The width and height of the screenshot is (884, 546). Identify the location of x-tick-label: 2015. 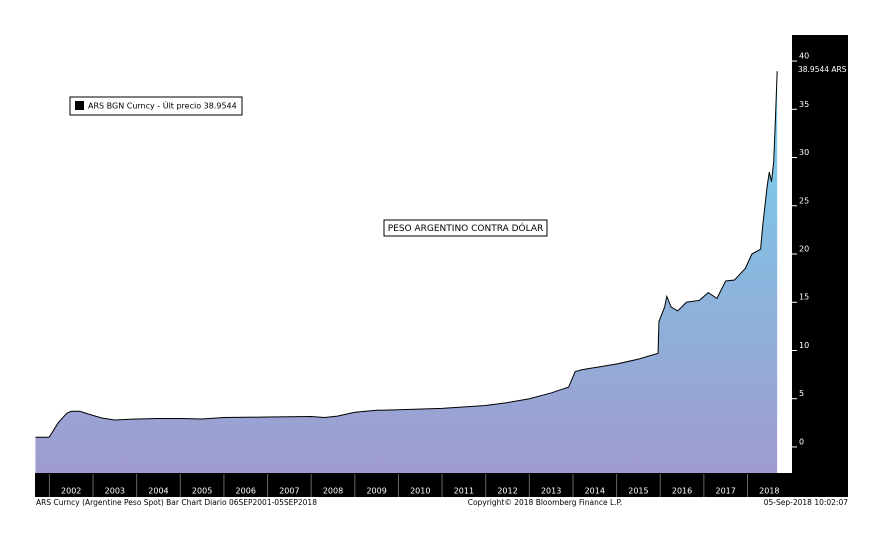
(638, 491).